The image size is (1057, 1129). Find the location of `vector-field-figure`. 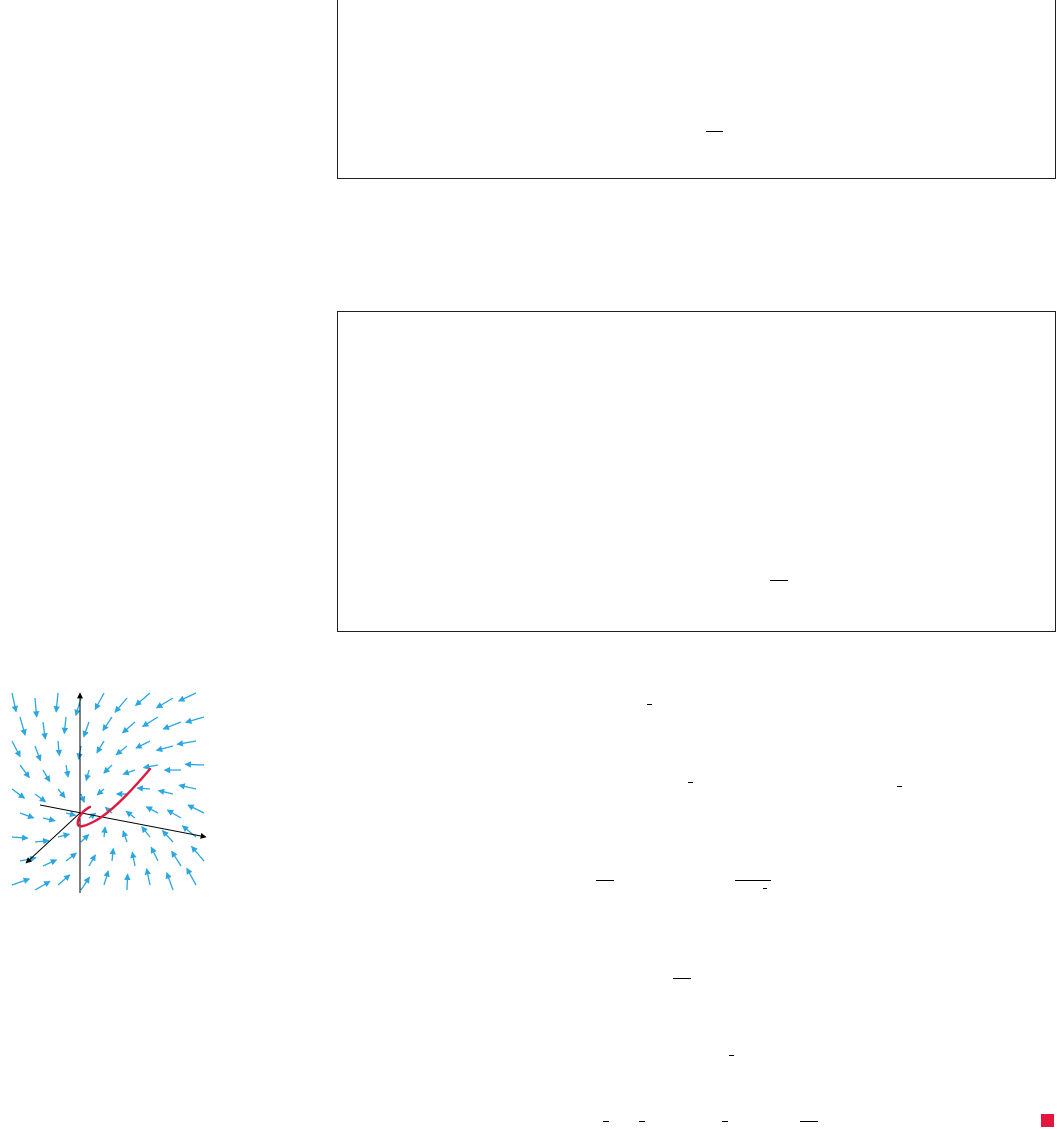

vector-field-figure is located at coordinates (109, 792).